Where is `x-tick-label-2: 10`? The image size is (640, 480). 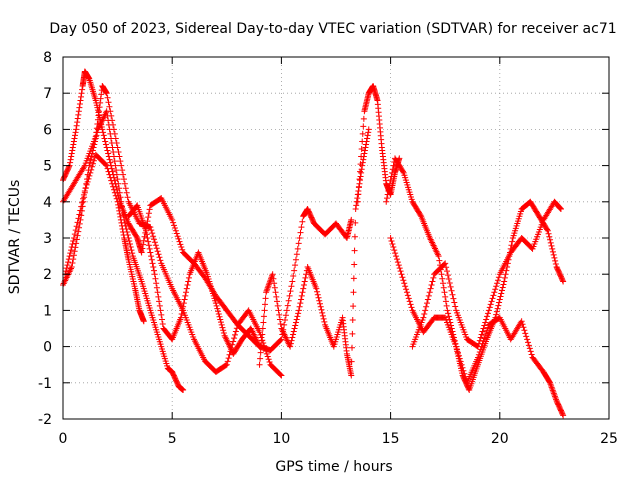 x-tick-label-2: 10 is located at coordinates (281, 439).